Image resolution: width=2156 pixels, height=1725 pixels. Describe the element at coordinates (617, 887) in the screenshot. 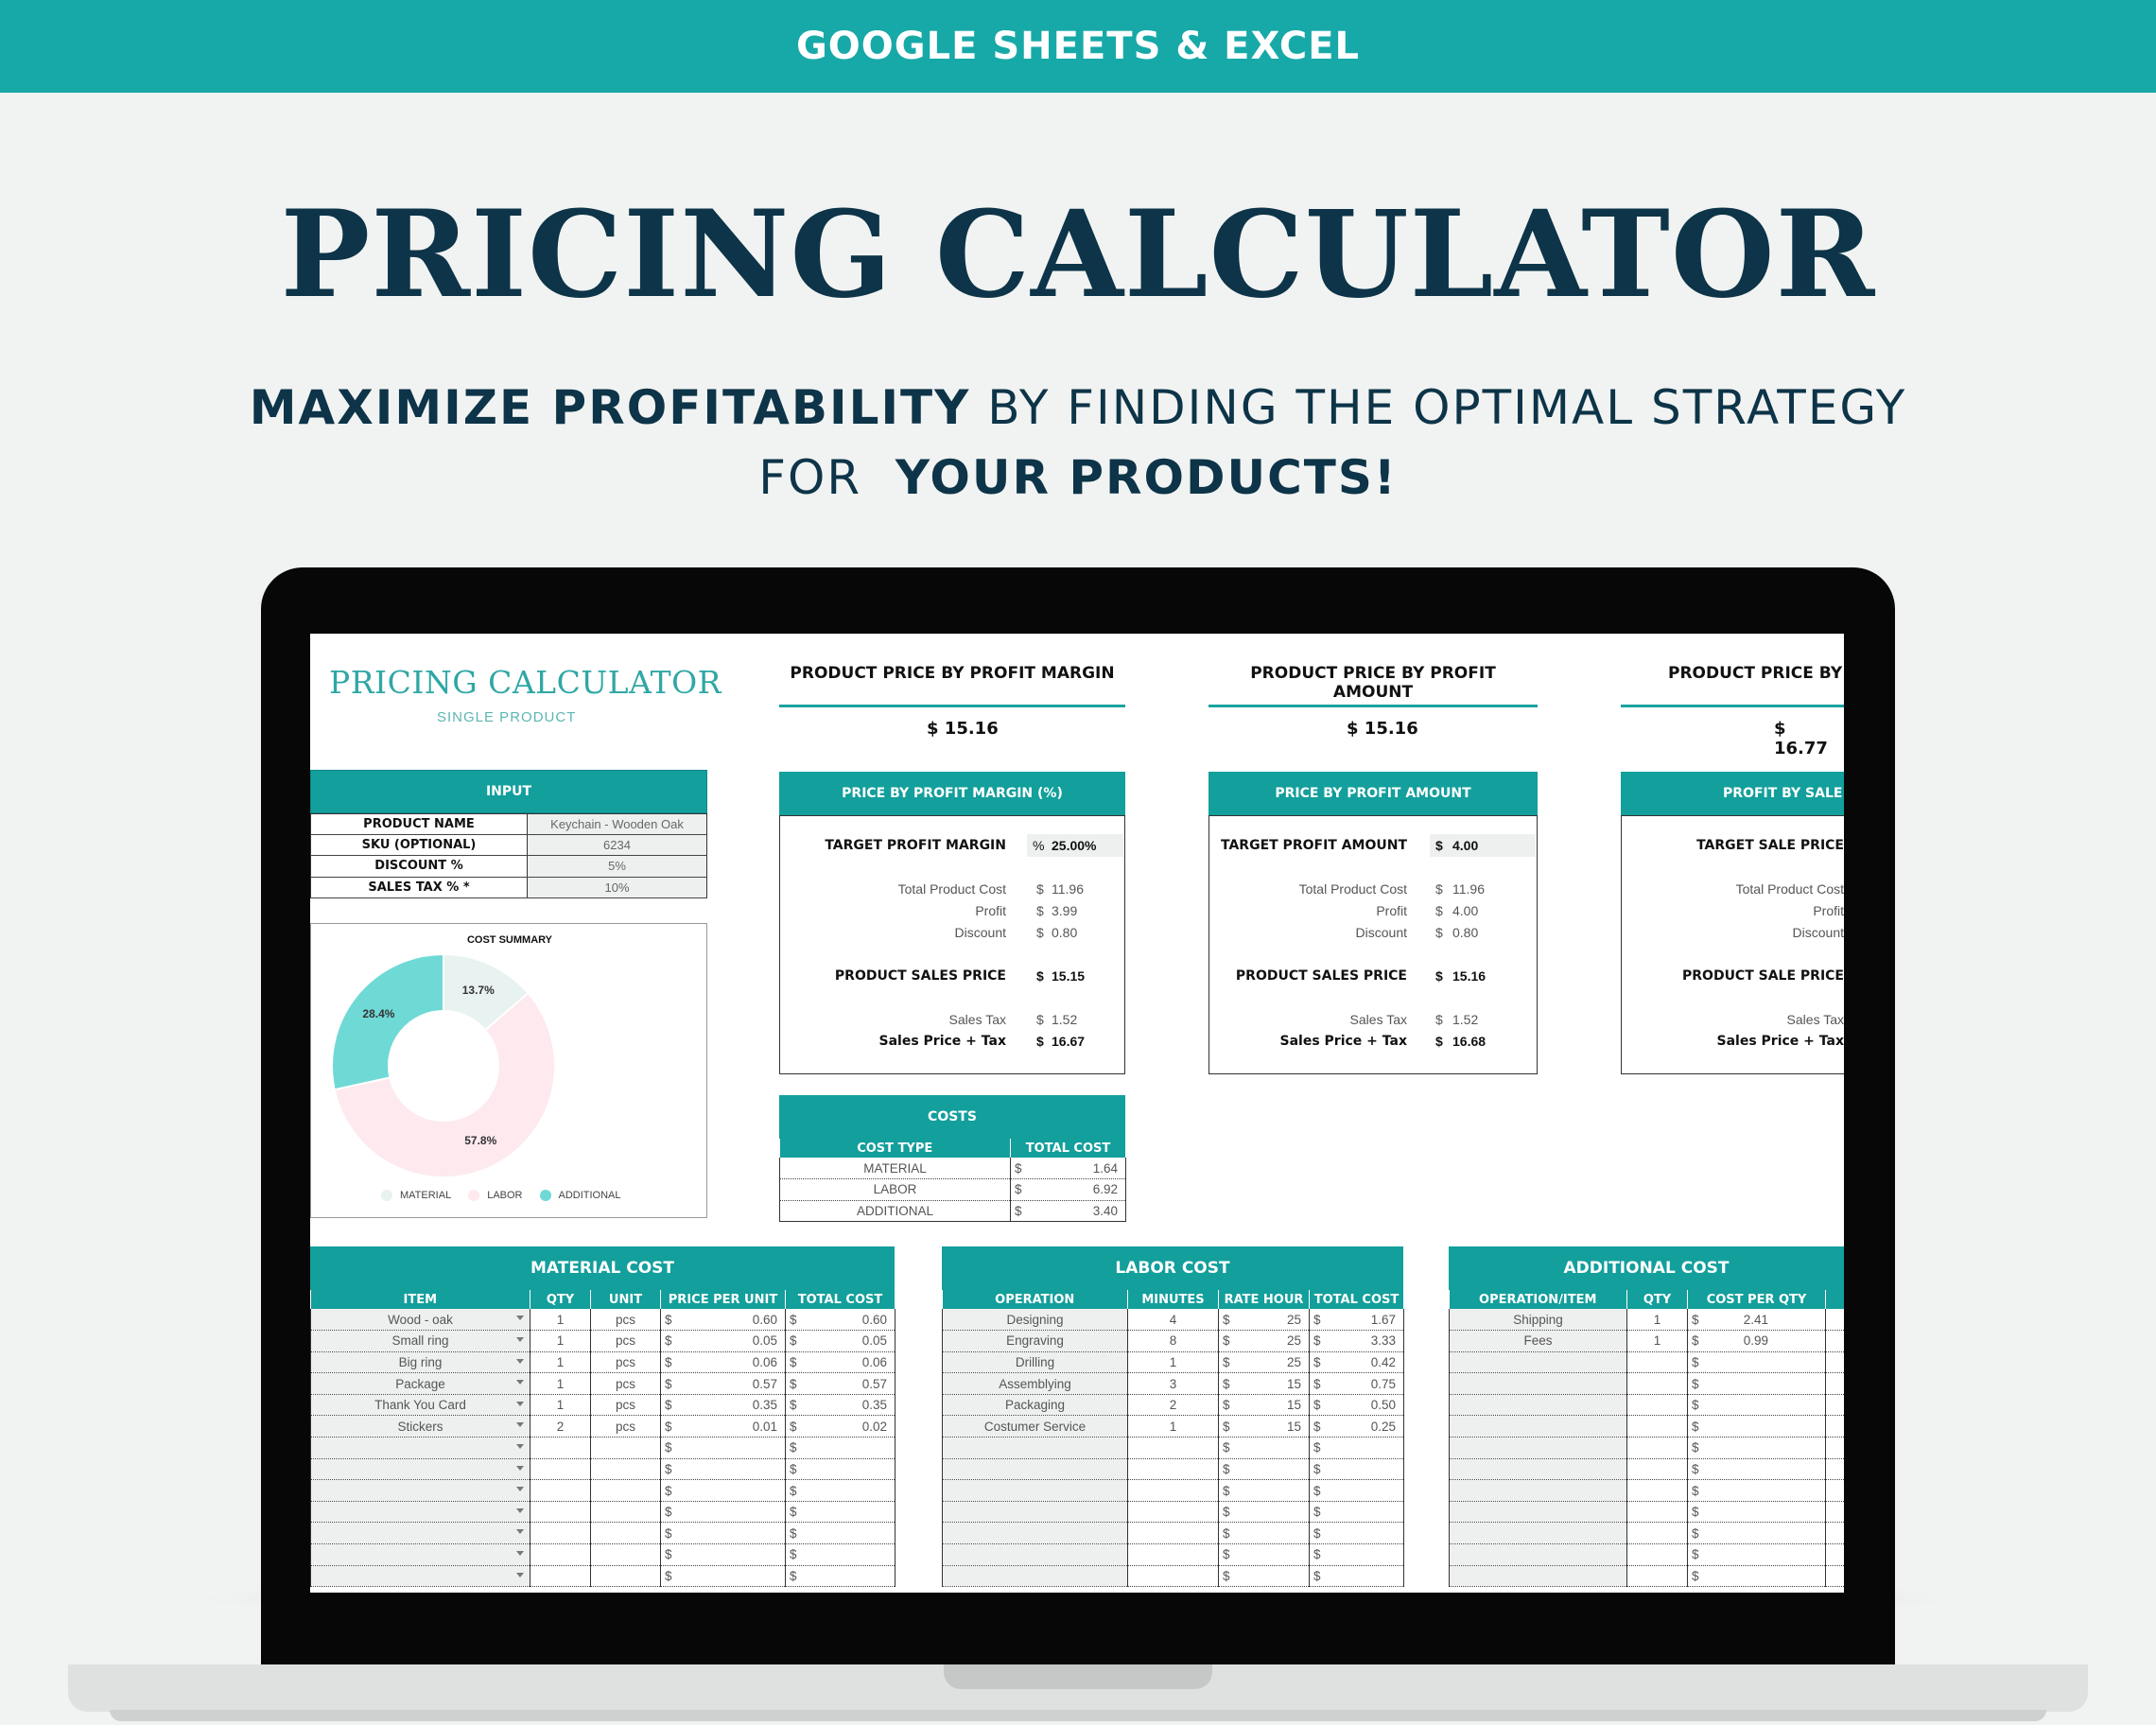

I see `sales-tax-field: 10%` at that location.